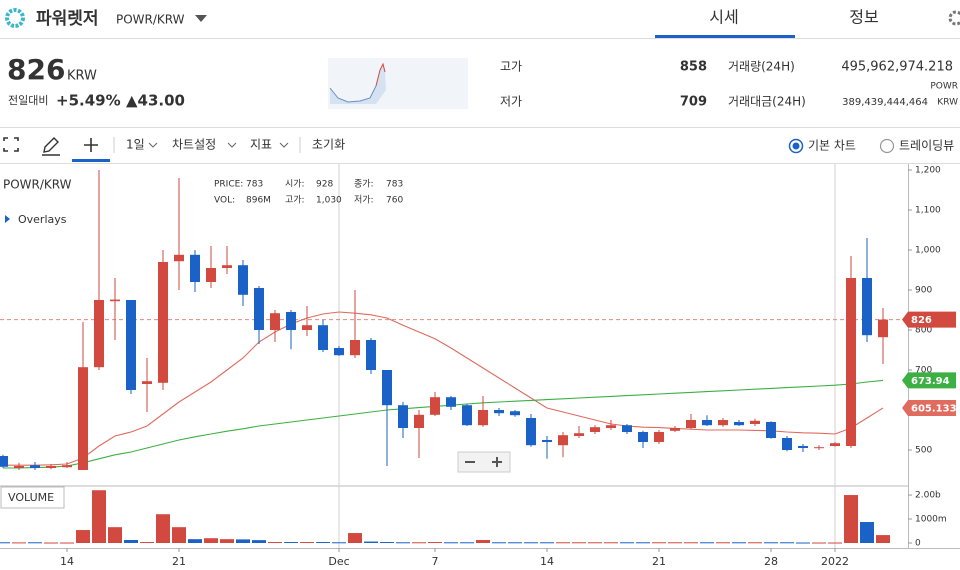 This screenshot has width=960, height=570. I want to click on info-value: 1,030, so click(329, 201).